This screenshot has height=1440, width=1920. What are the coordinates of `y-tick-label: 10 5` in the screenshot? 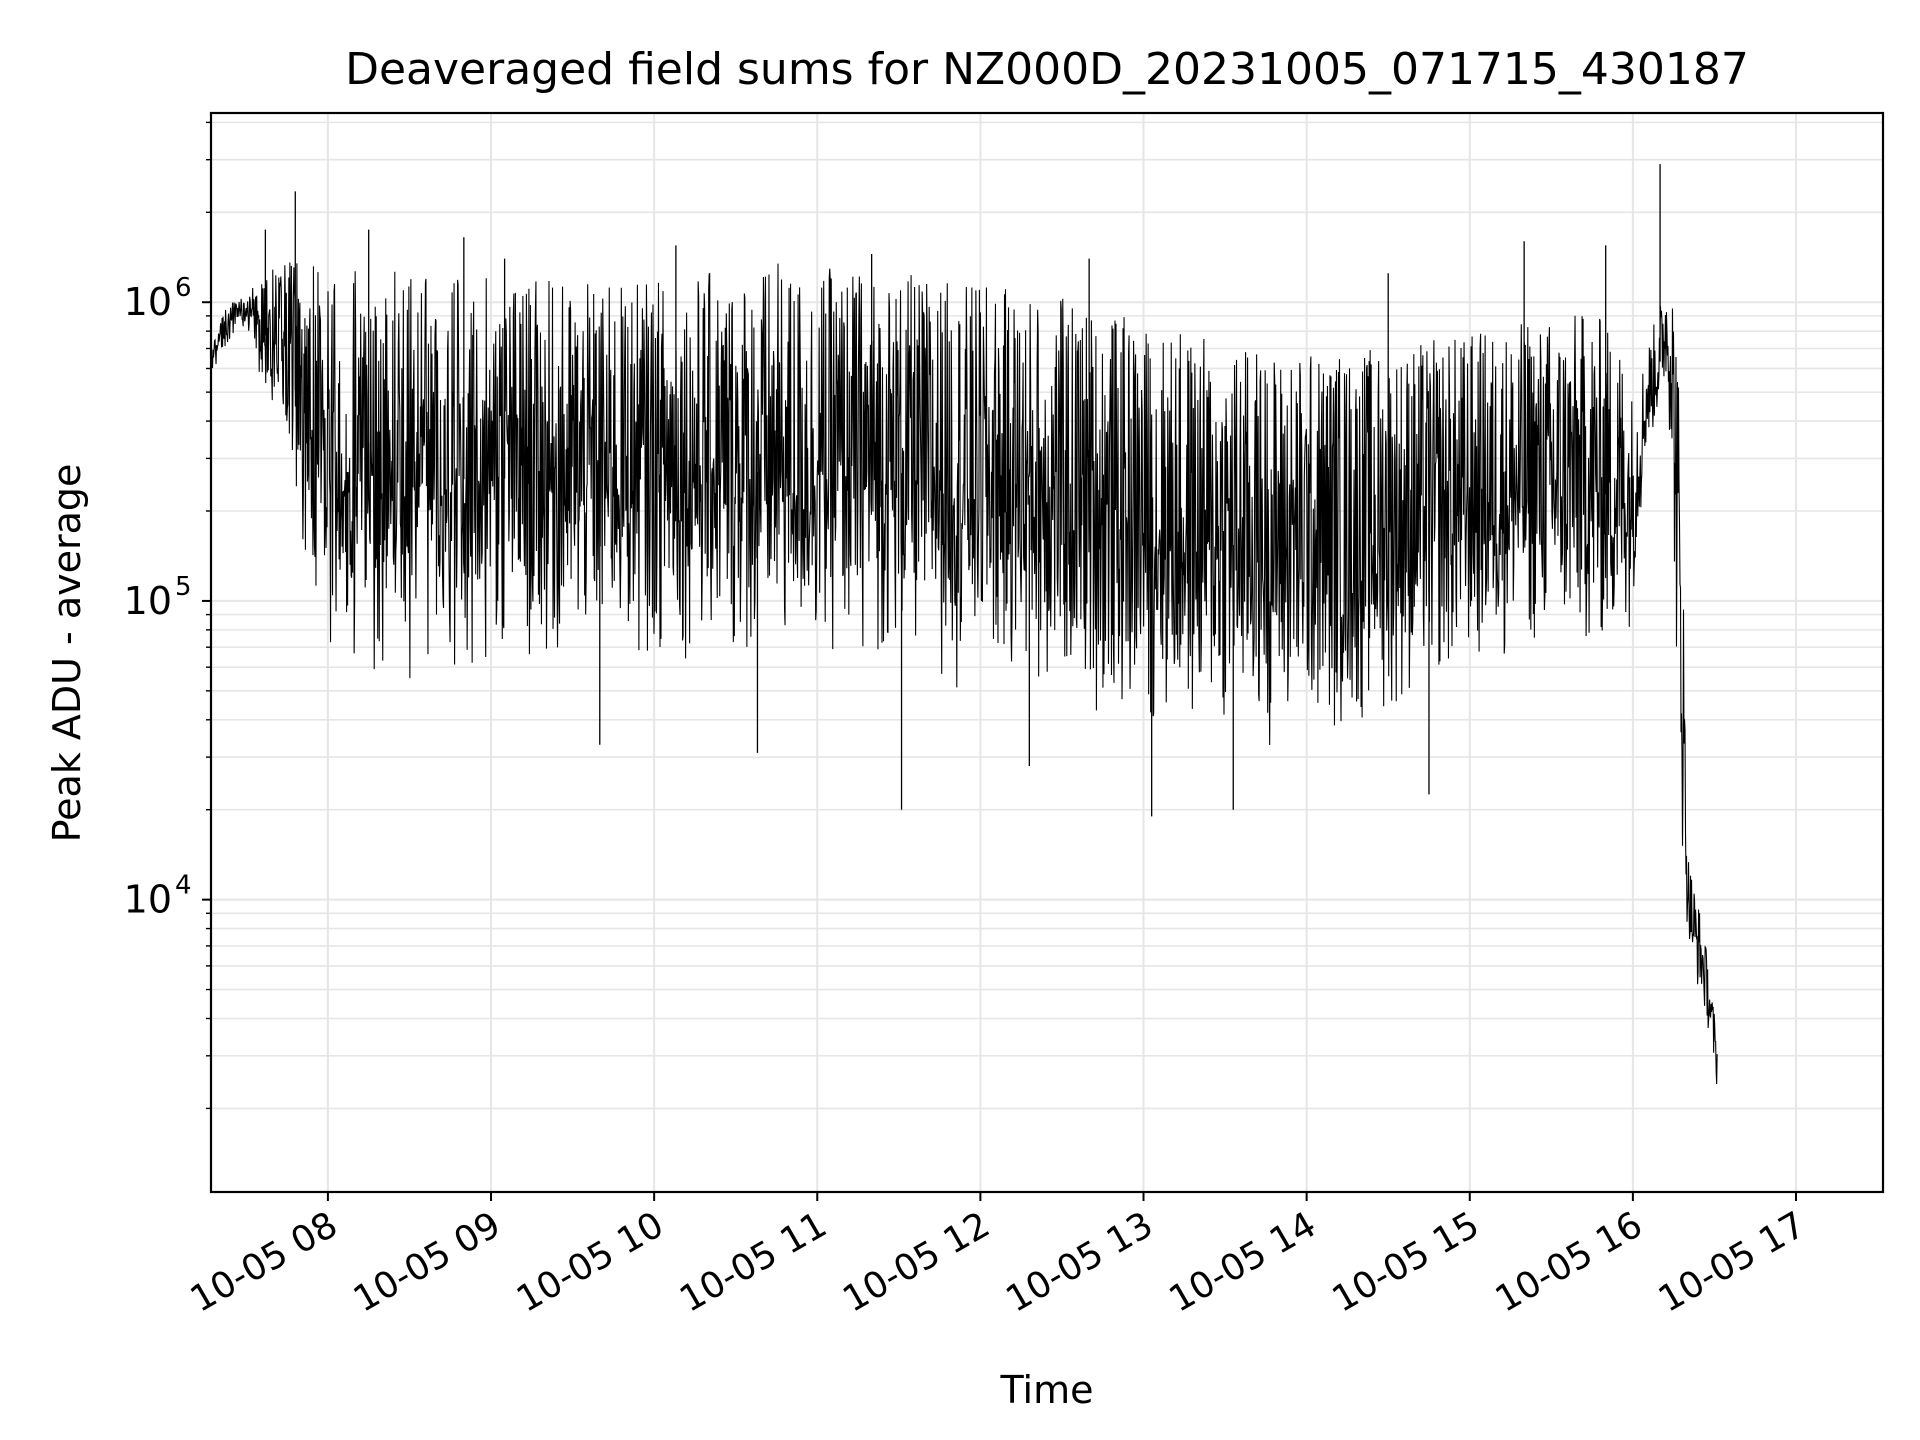 It's located at (158, 597).